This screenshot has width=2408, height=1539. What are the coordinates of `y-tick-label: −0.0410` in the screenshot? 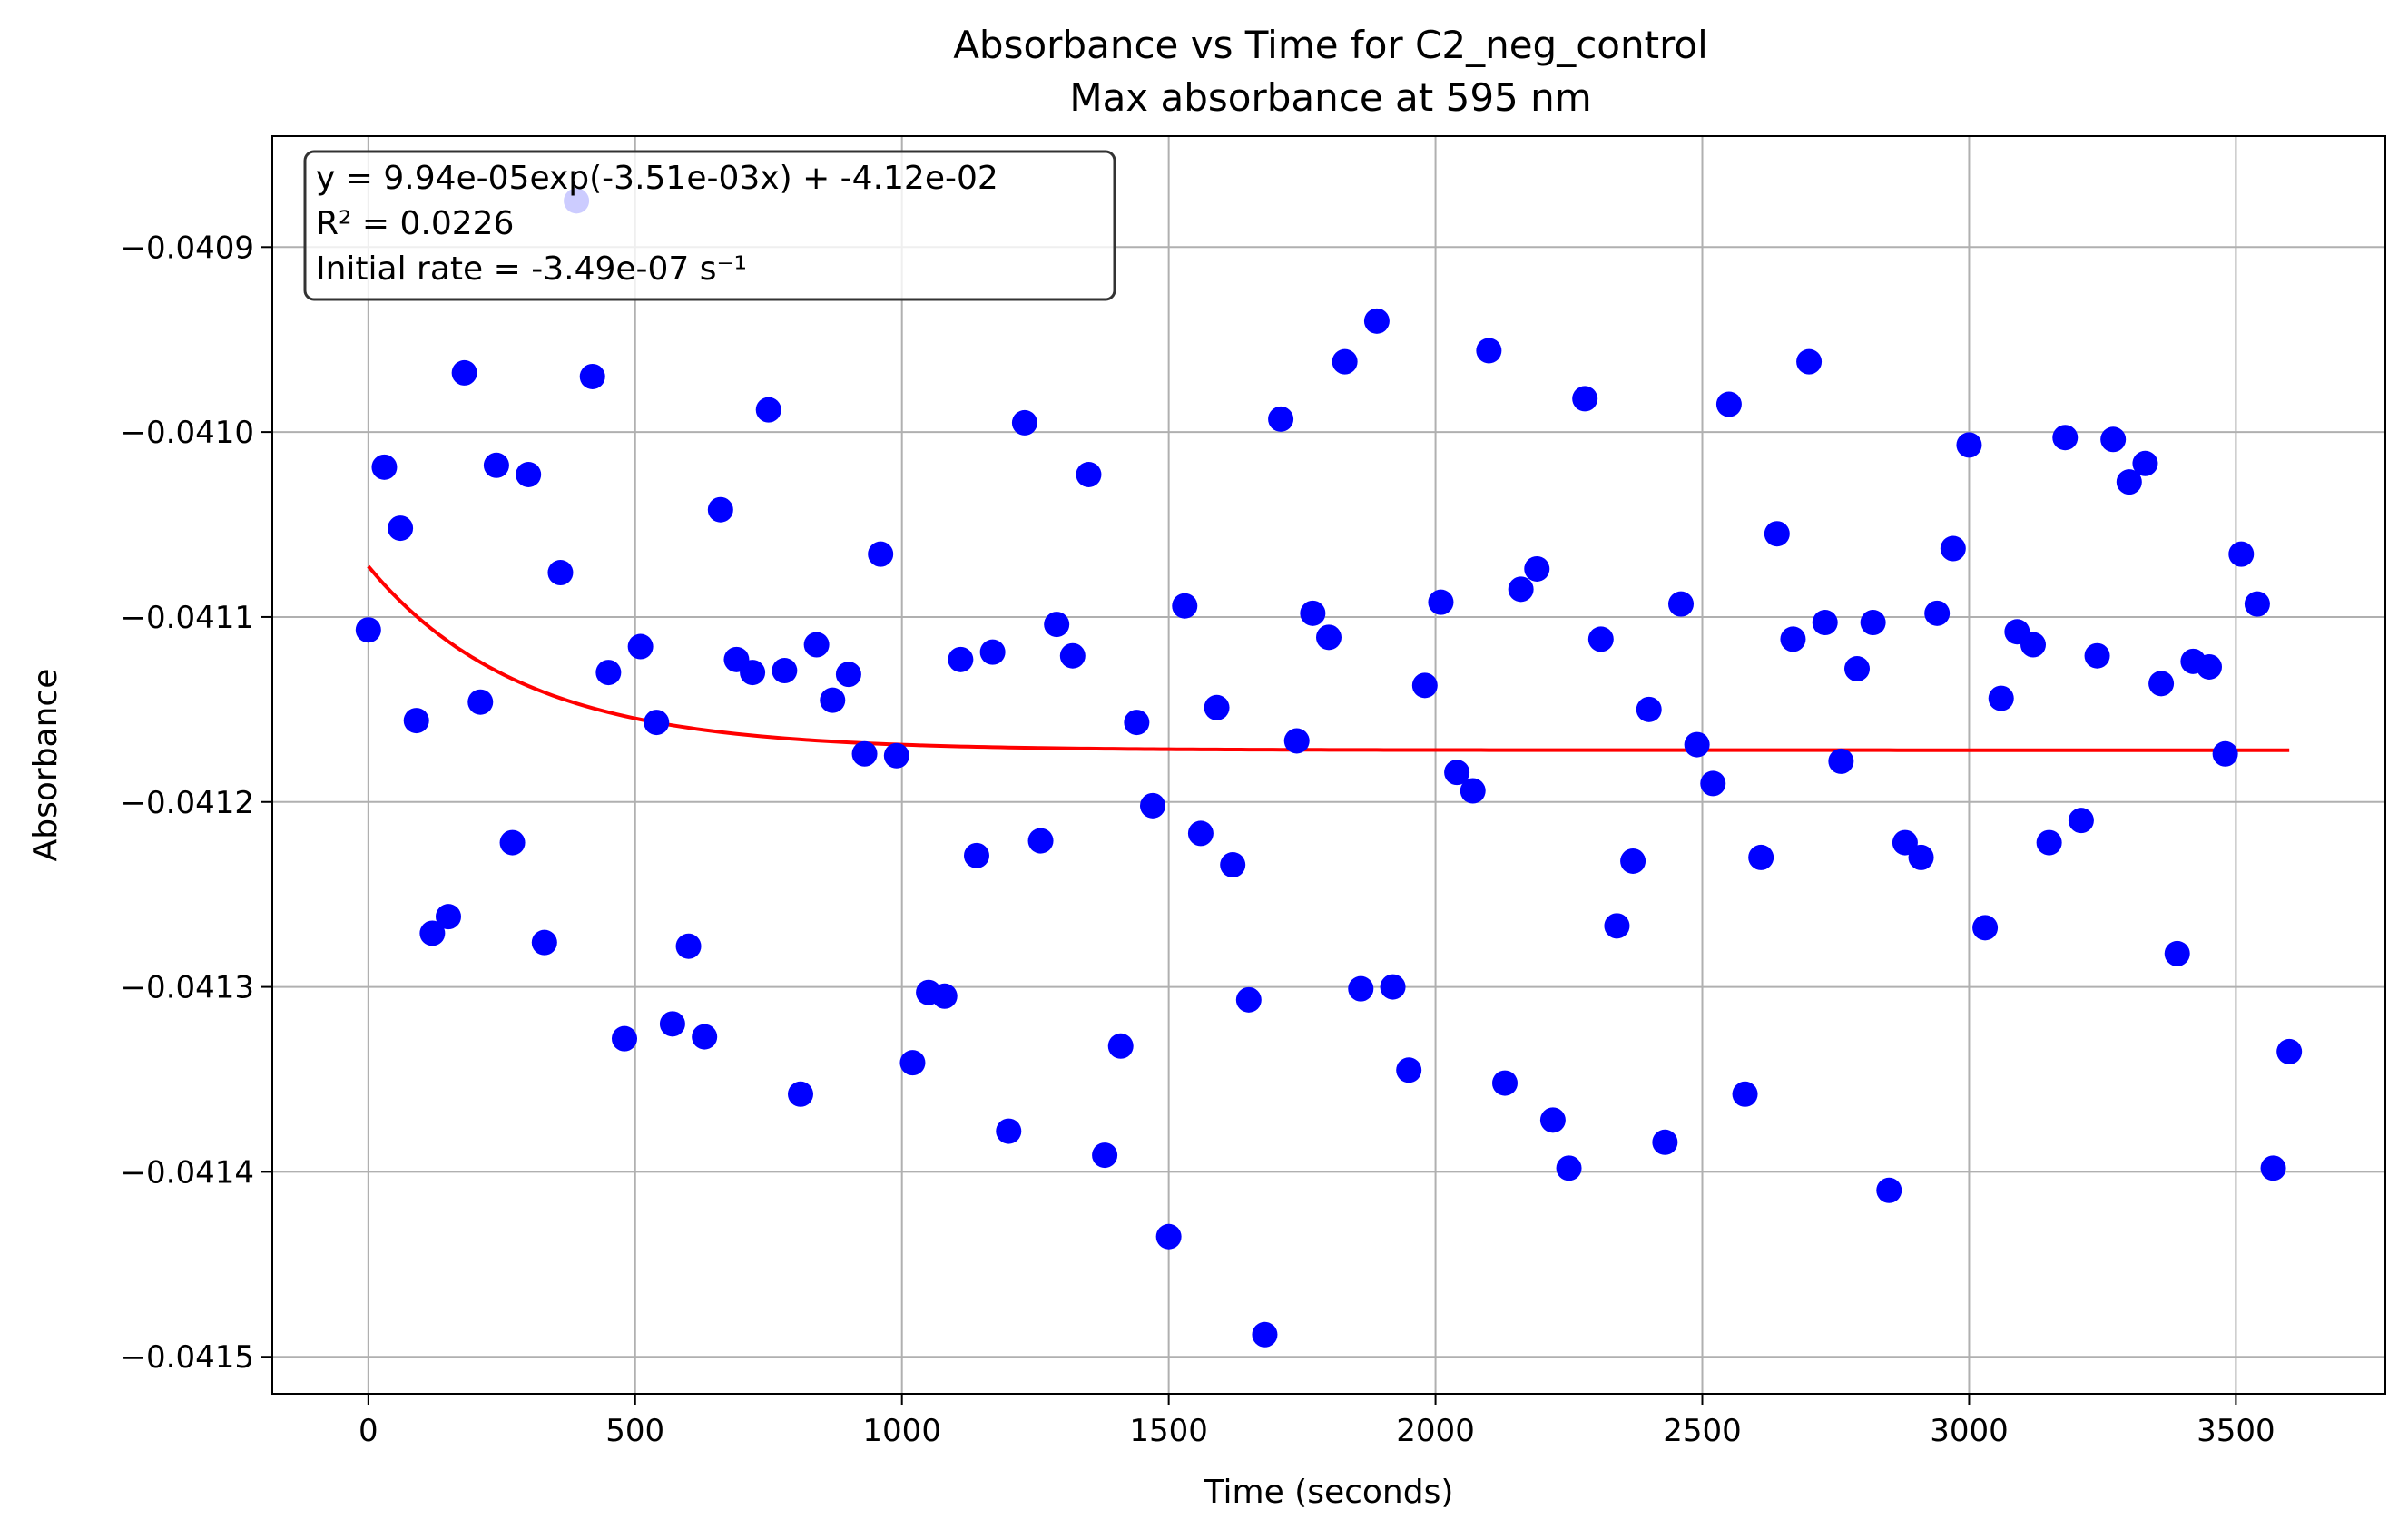 It's located at (187, 433).